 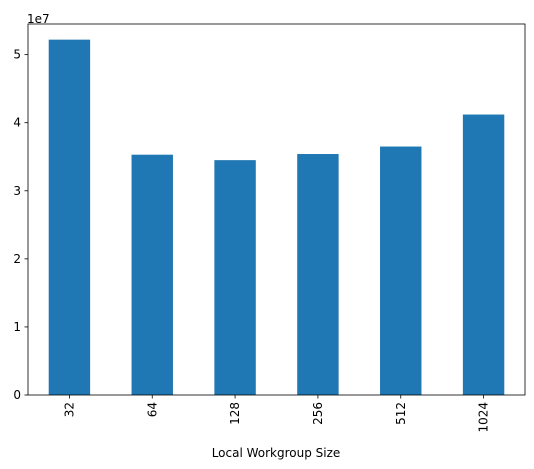 What do you see at coordinates (17, 191) in the screenshot?
I see `y-tick-label: 3` at bounding box center [17, 191].